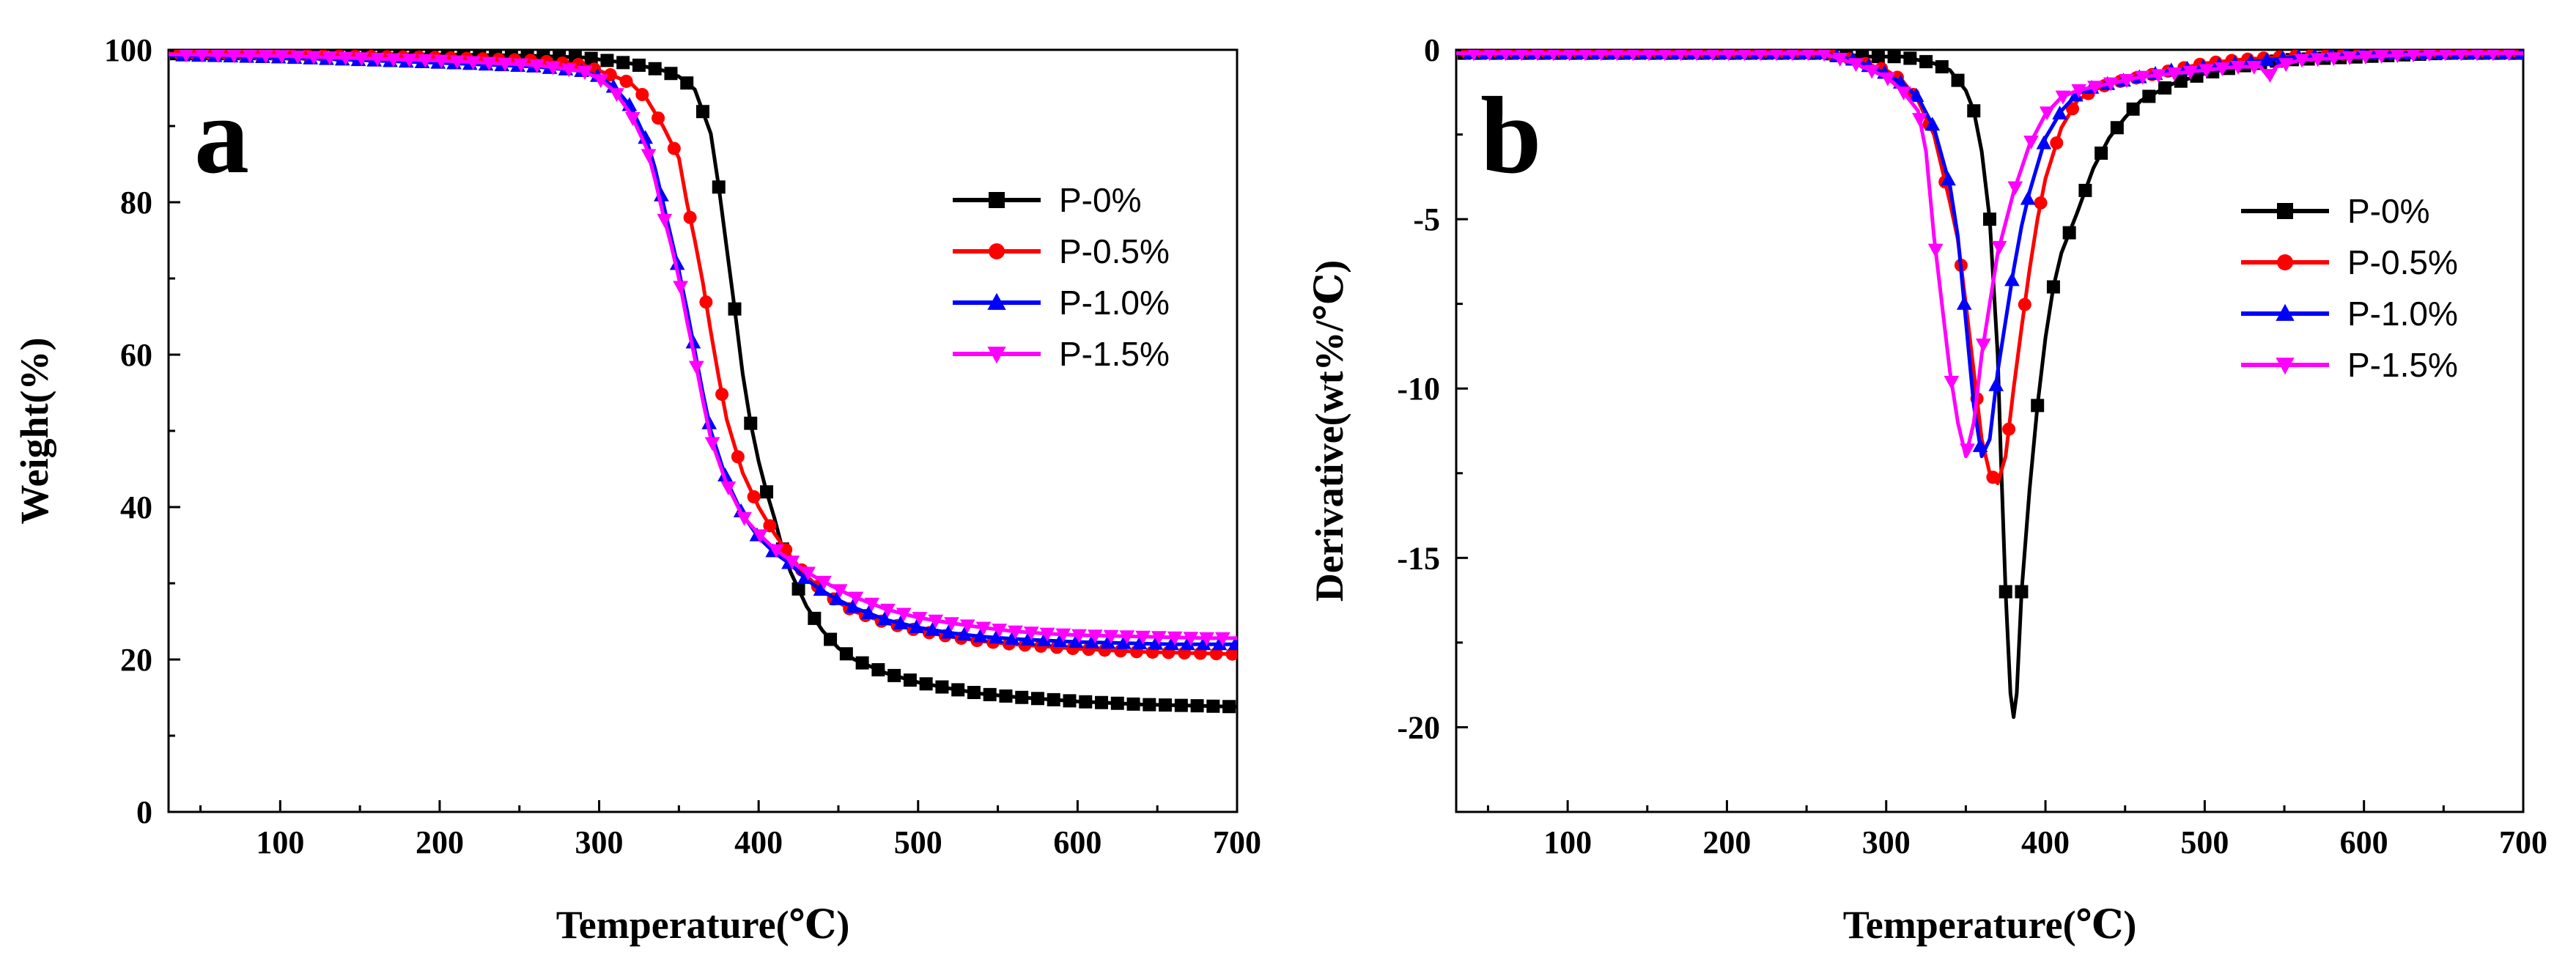 The image size is (2576, 968). What do you see at coordinates (1329, 431) in the screenshot?
I see `y-axis-title: Derivative(wt%/℃)` at bounding box center [1329, 431].